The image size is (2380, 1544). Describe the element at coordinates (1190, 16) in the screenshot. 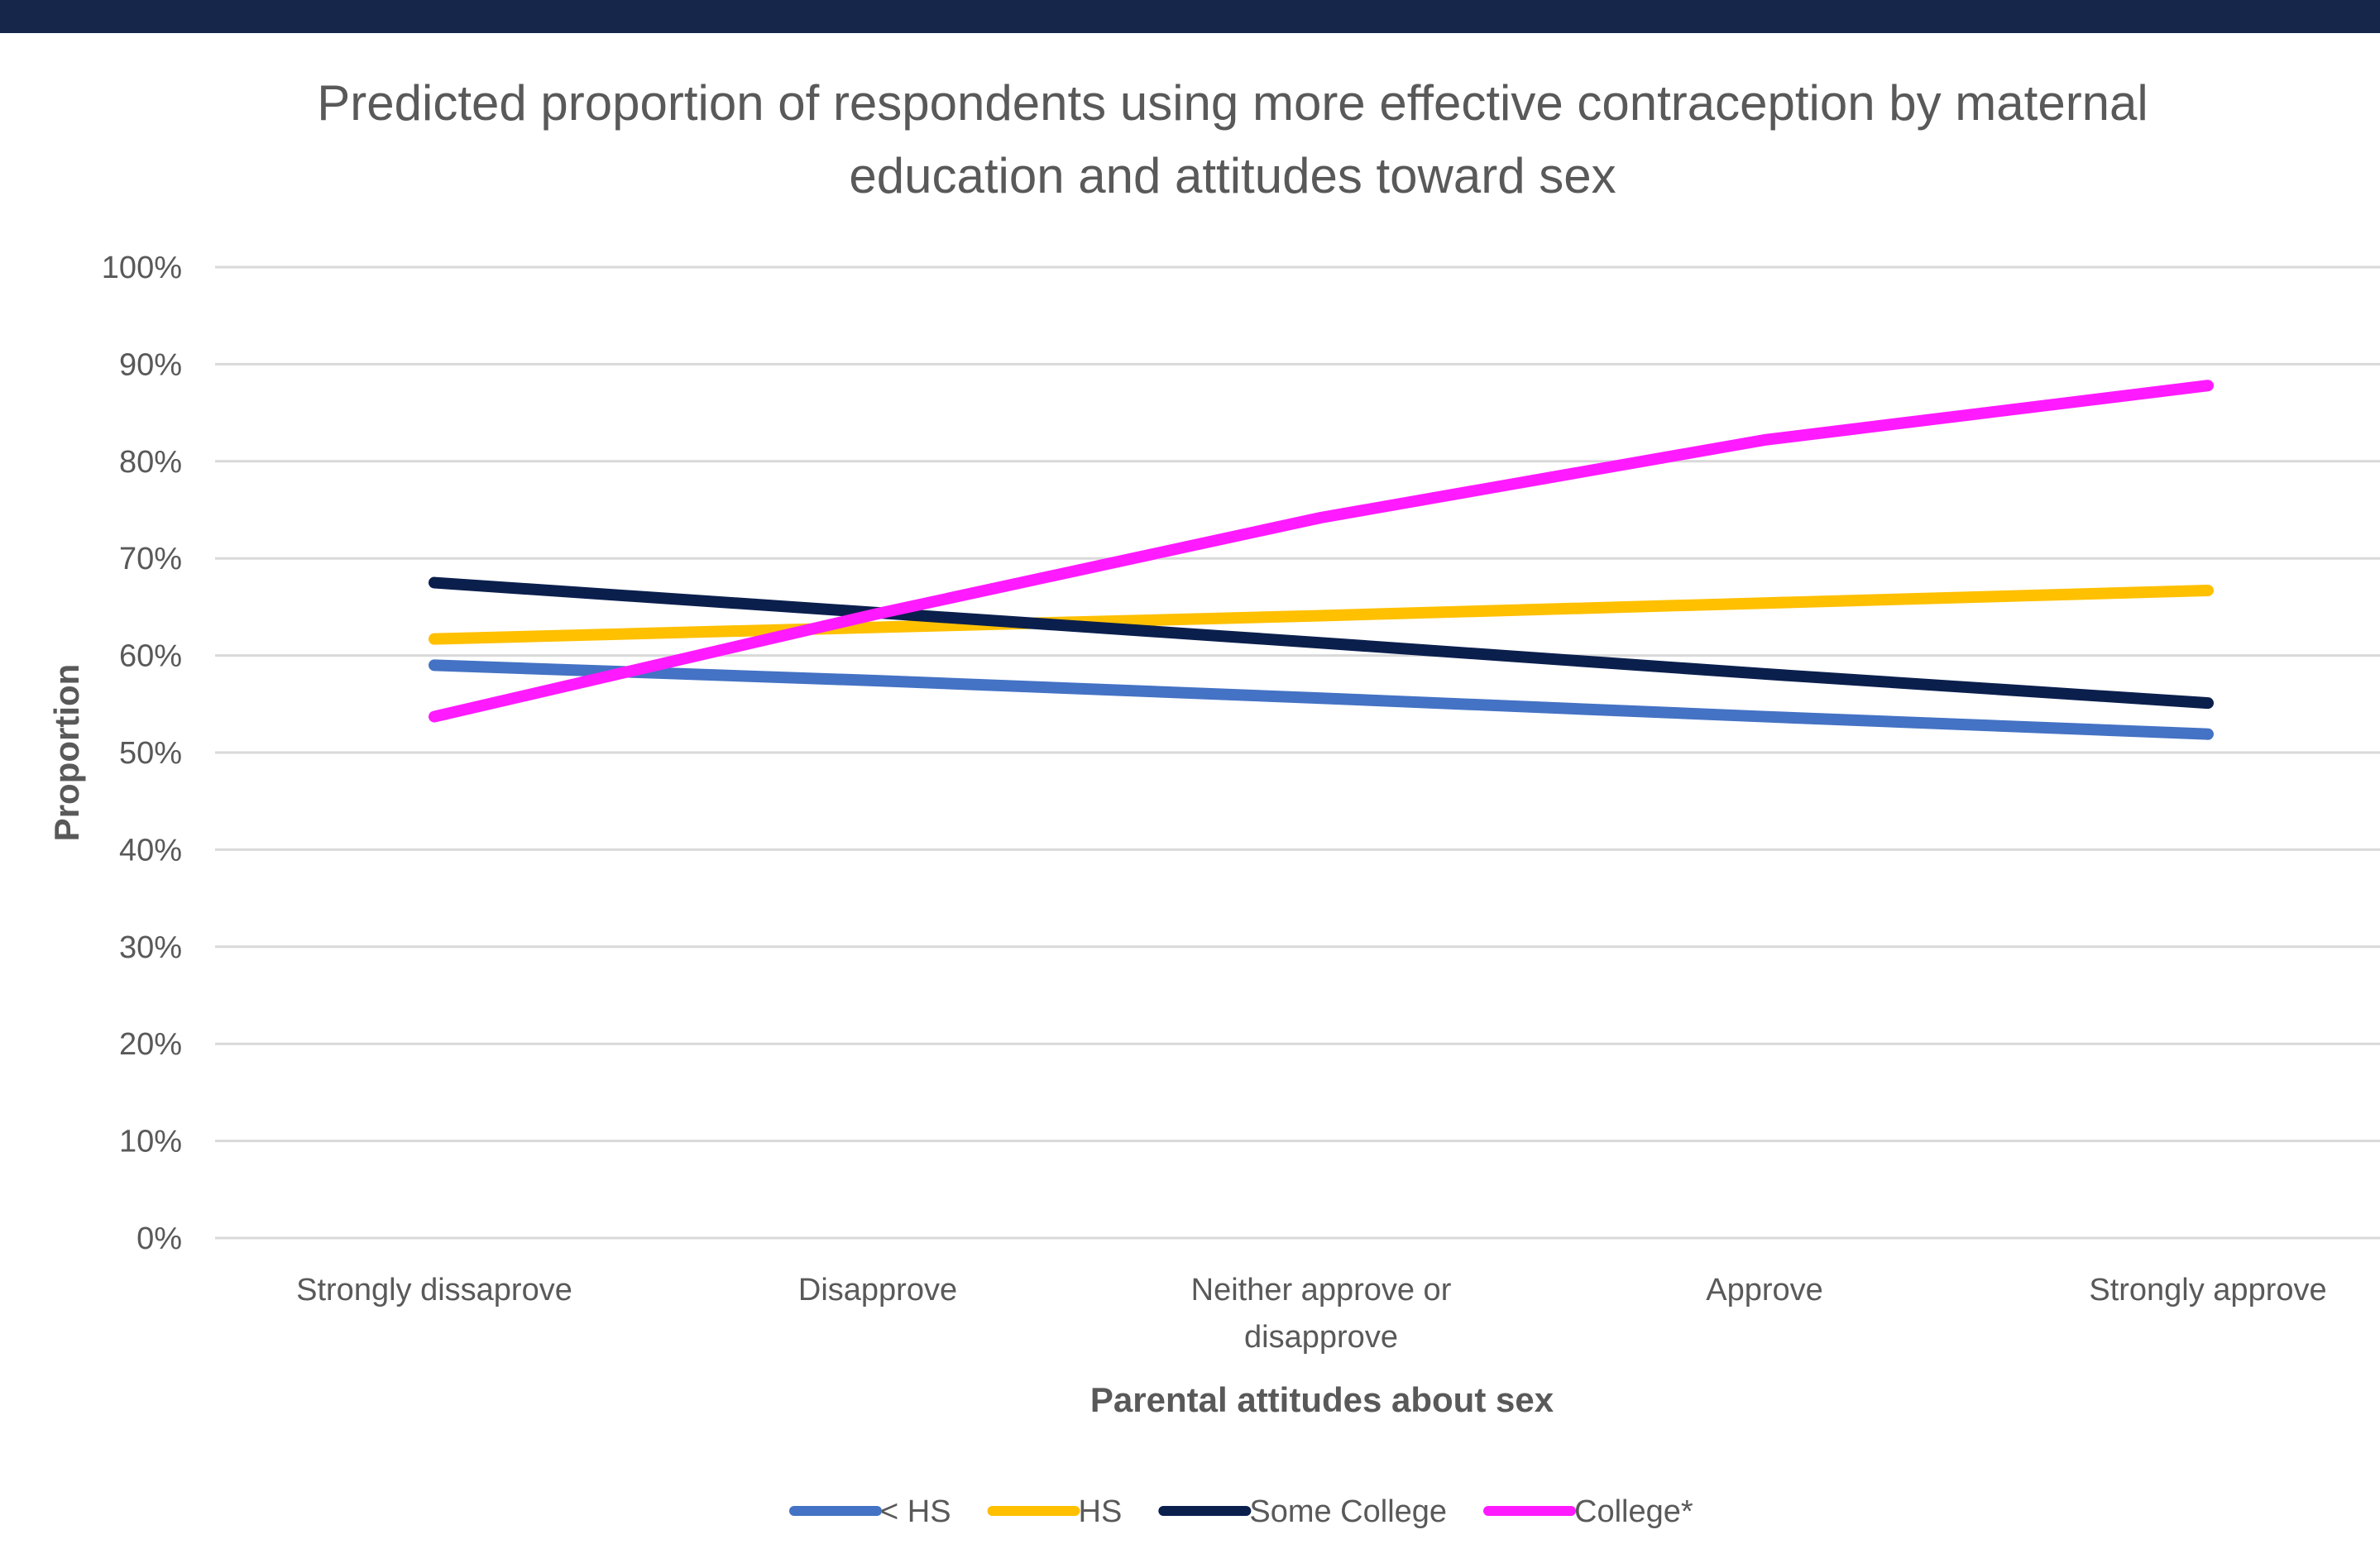

I see `header-bar` at that location.